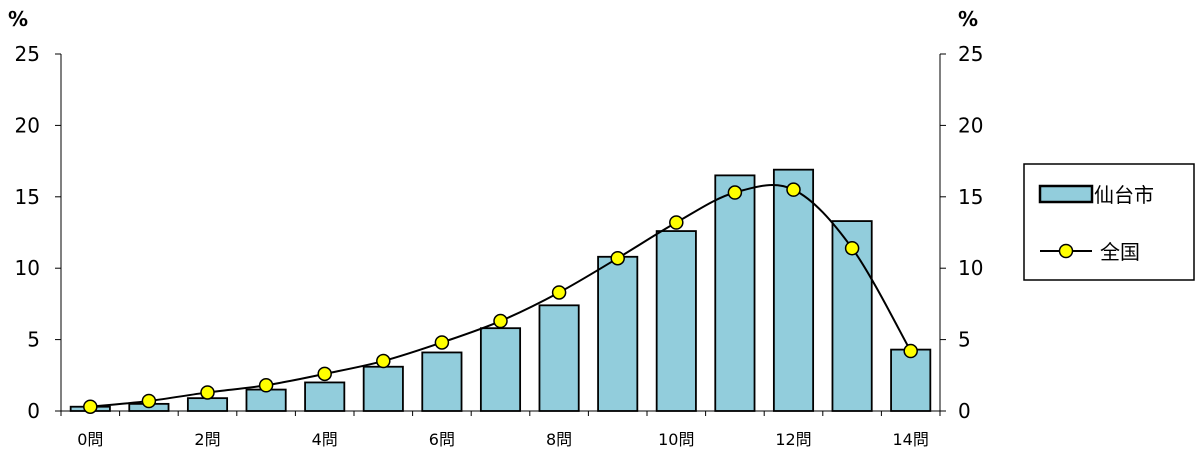 The height and width of the screenshot is (456, 1198). Describe the element at coordinates (676, 321) in the screenshot. I see `bar-10問` at that location.